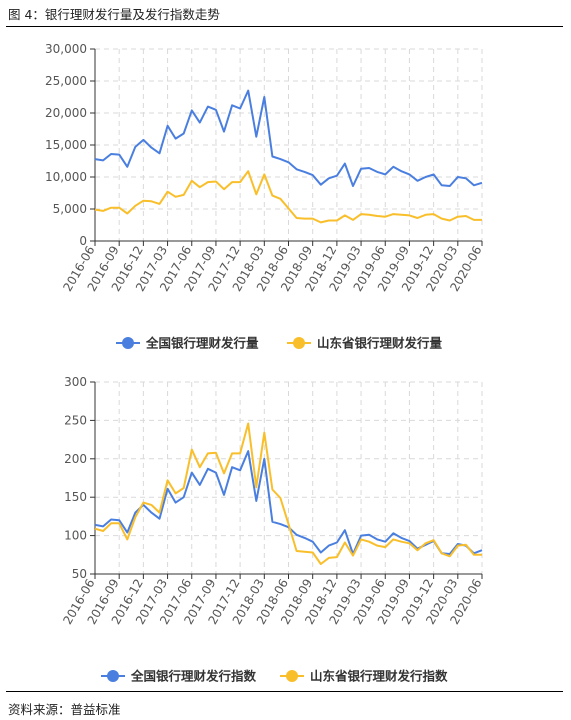 This screenshot has height=720, width=571. I want to click on y-tick-label: 5,000, so click(70, 209).